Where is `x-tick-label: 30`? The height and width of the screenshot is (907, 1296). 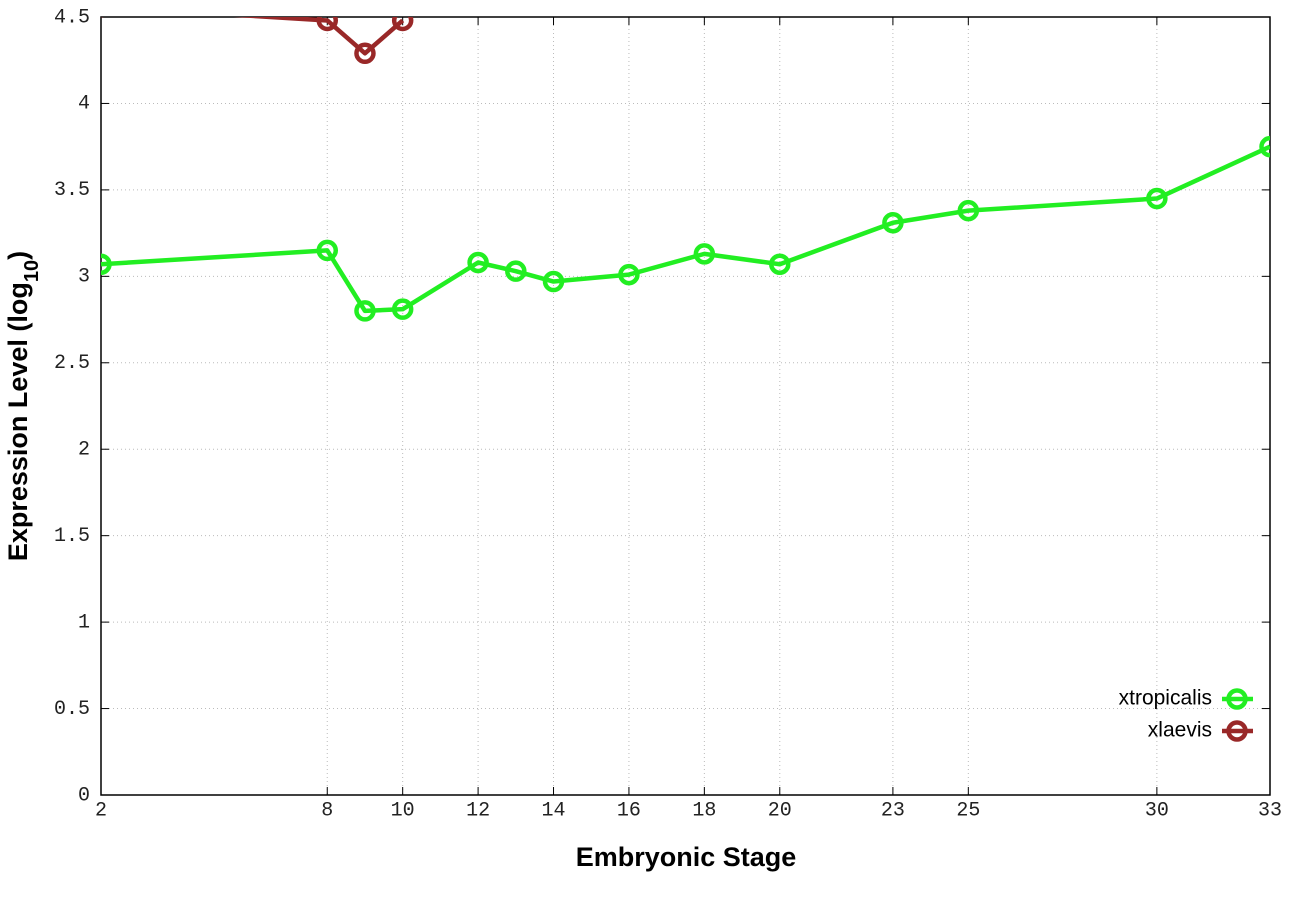 x-tick-label: 30 is located at coordinates (1157, 810).